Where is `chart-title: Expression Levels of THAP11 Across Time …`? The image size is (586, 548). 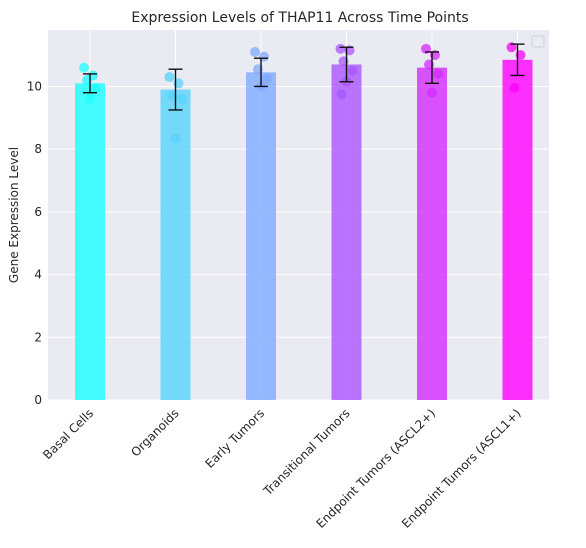 chart-title: Expression Levels of THAP11 Across Time … is located at coordinates (299, 18).